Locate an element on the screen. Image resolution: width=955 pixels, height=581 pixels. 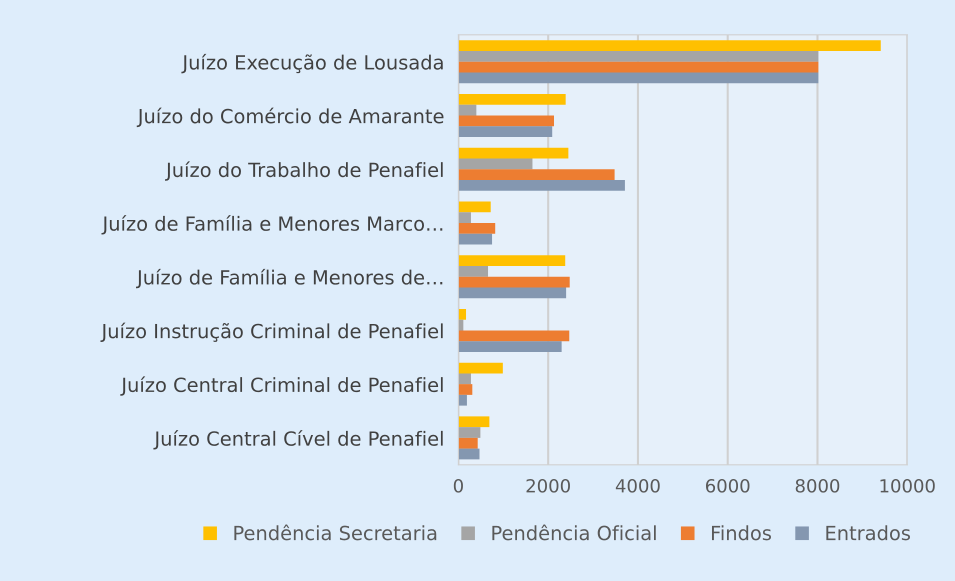
x-tick-label: 6000 is located at coordinates (728, 486).